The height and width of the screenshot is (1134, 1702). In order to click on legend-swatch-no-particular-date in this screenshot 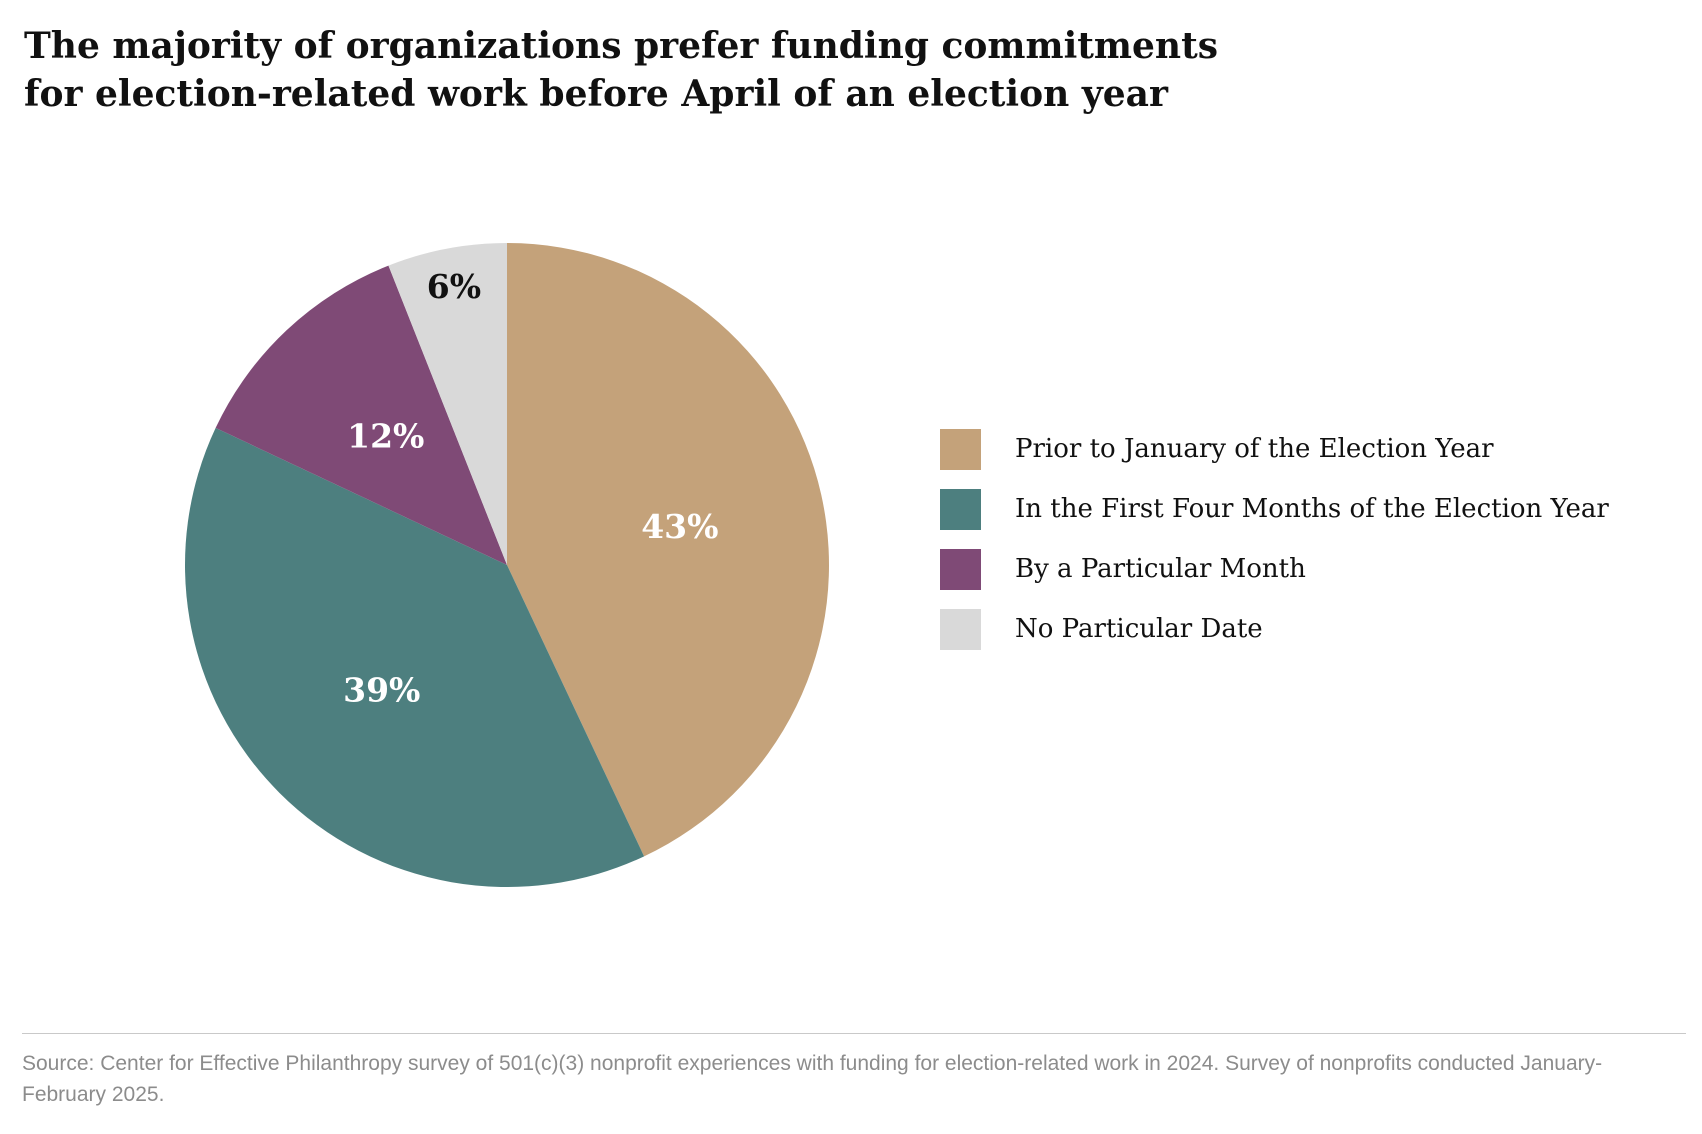, I will do `click(960, 629)`.